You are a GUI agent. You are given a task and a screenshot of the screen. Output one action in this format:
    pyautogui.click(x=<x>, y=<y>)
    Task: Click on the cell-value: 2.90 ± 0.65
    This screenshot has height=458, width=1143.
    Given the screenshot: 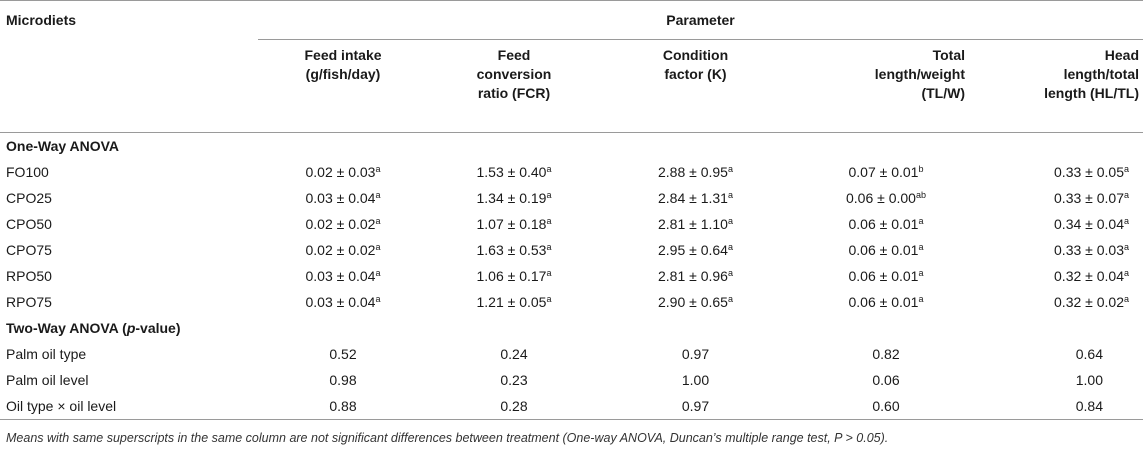 What is the action you would take?
    pyautogui.click(x=693, y=301)
    